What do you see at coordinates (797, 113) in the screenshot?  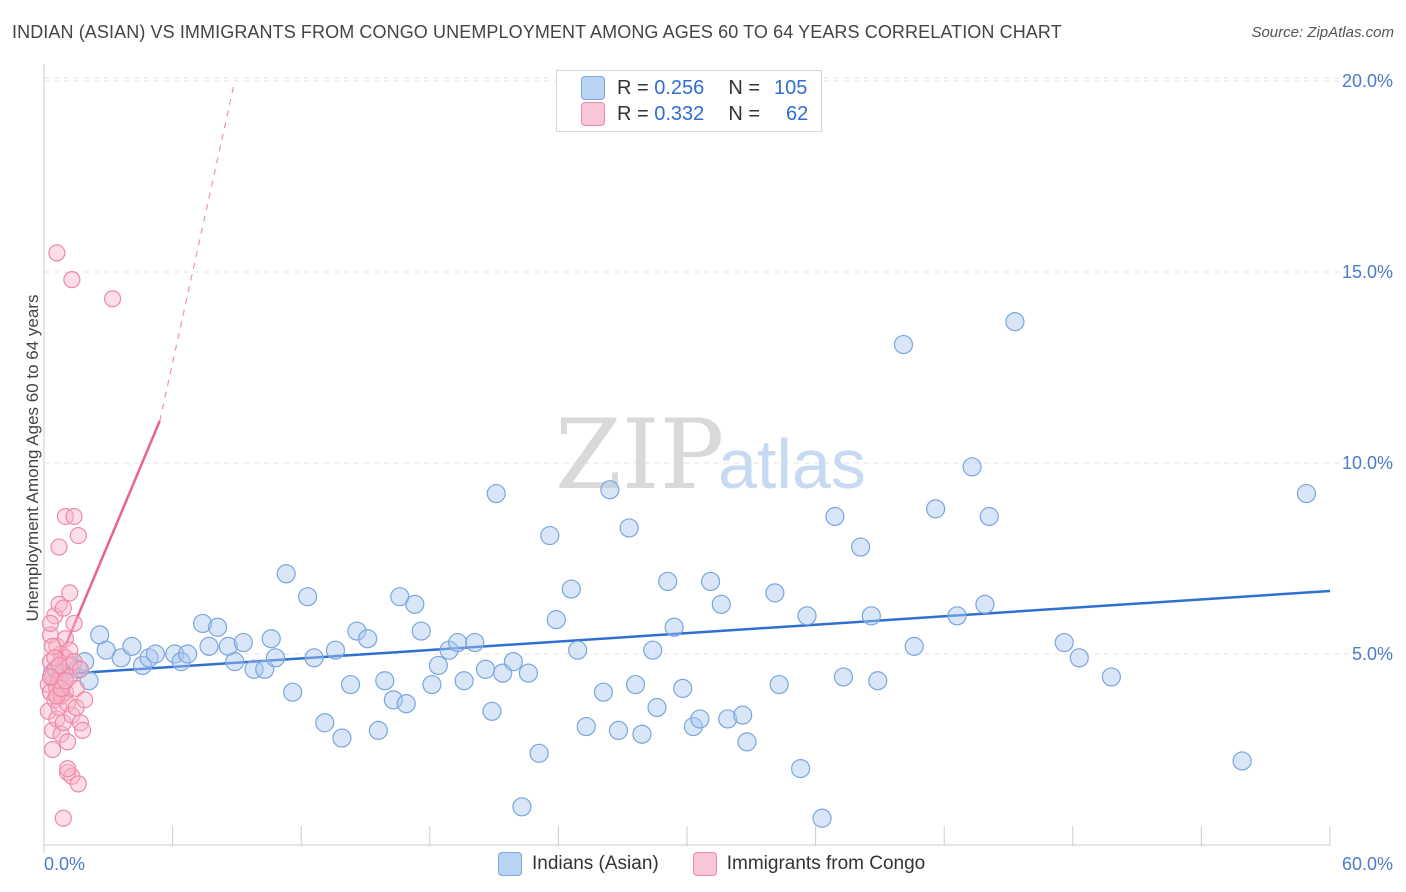 I see `n-value: 62` at bounding box center [797, 113].